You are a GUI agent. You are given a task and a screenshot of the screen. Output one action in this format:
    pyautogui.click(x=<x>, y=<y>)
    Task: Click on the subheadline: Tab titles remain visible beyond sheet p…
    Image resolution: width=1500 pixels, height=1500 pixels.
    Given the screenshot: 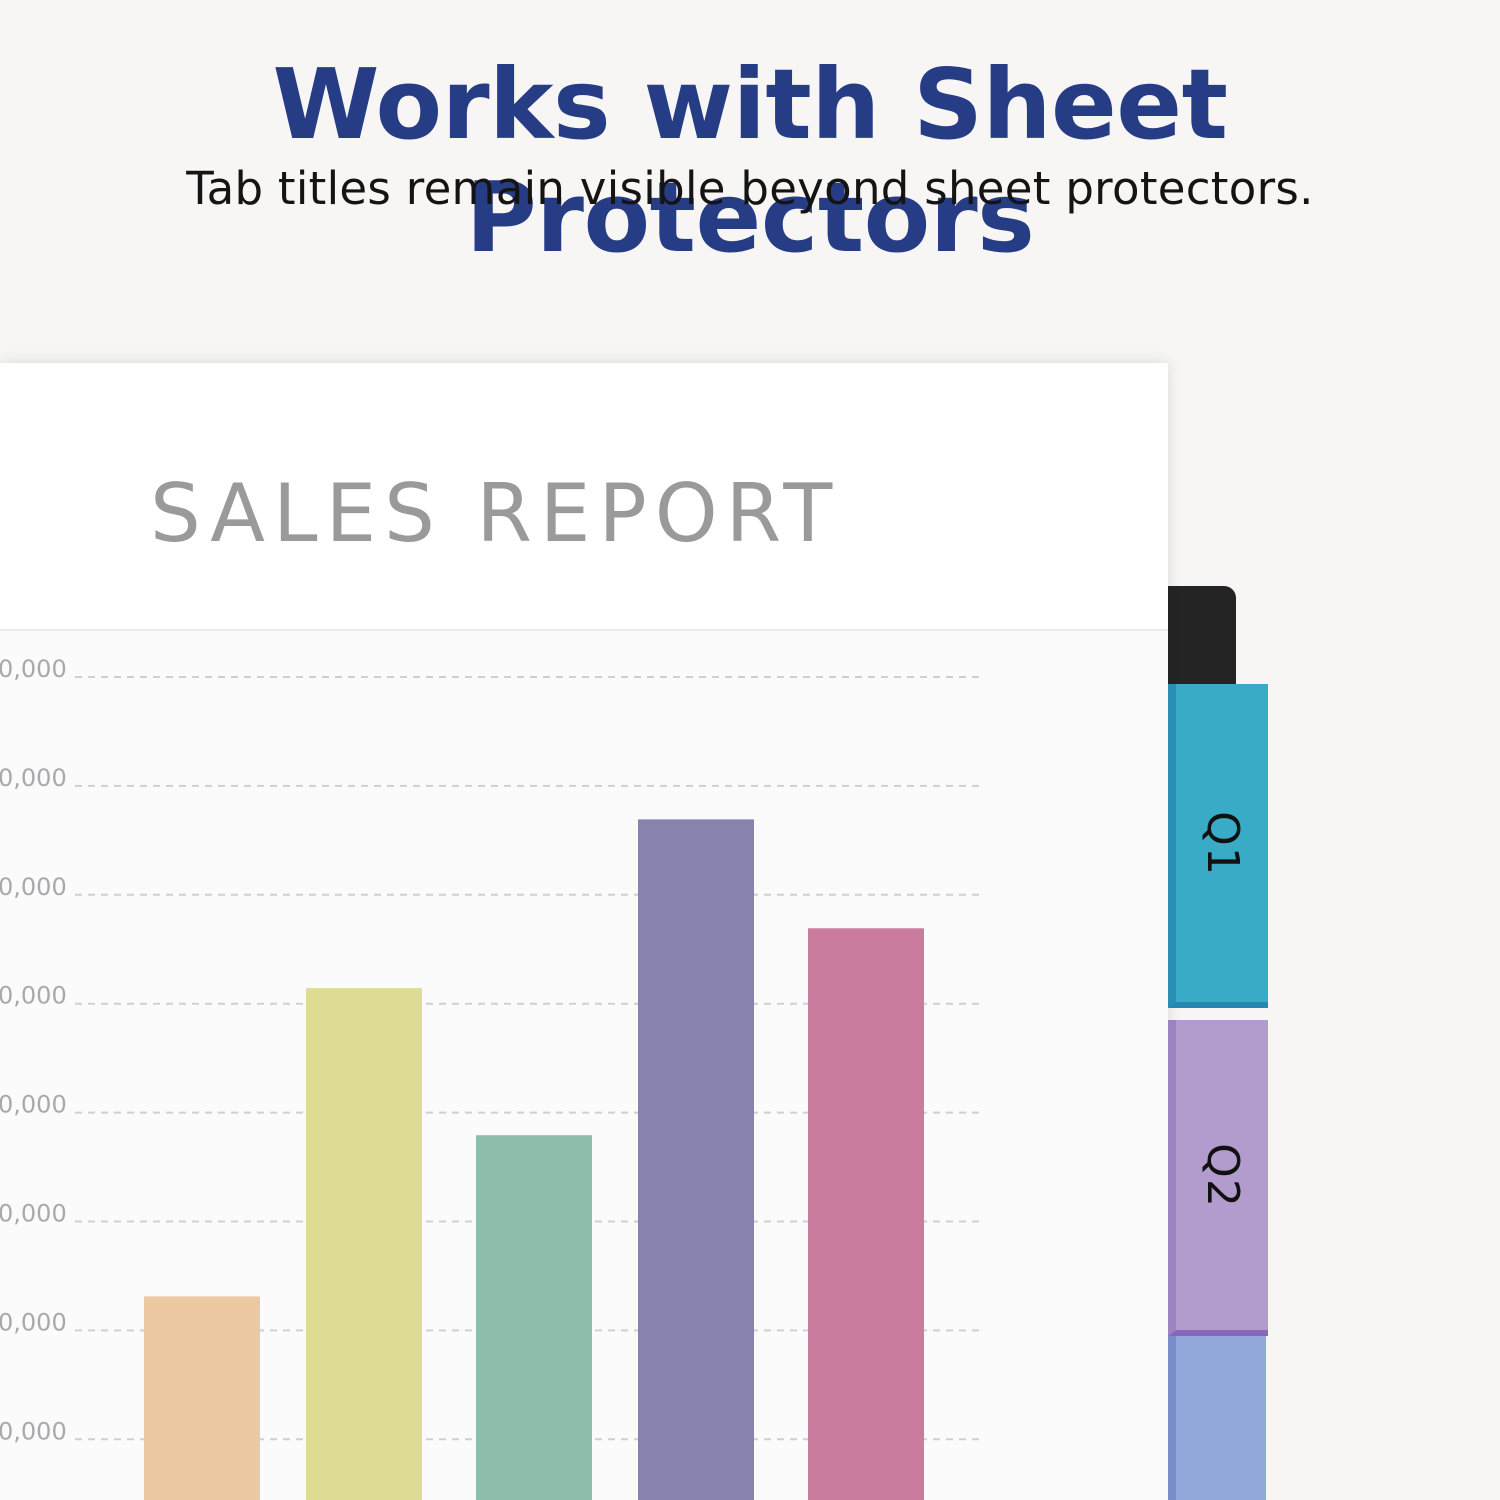 What is the action you would take?
    pyautogui.click(x=750, y=188)
    